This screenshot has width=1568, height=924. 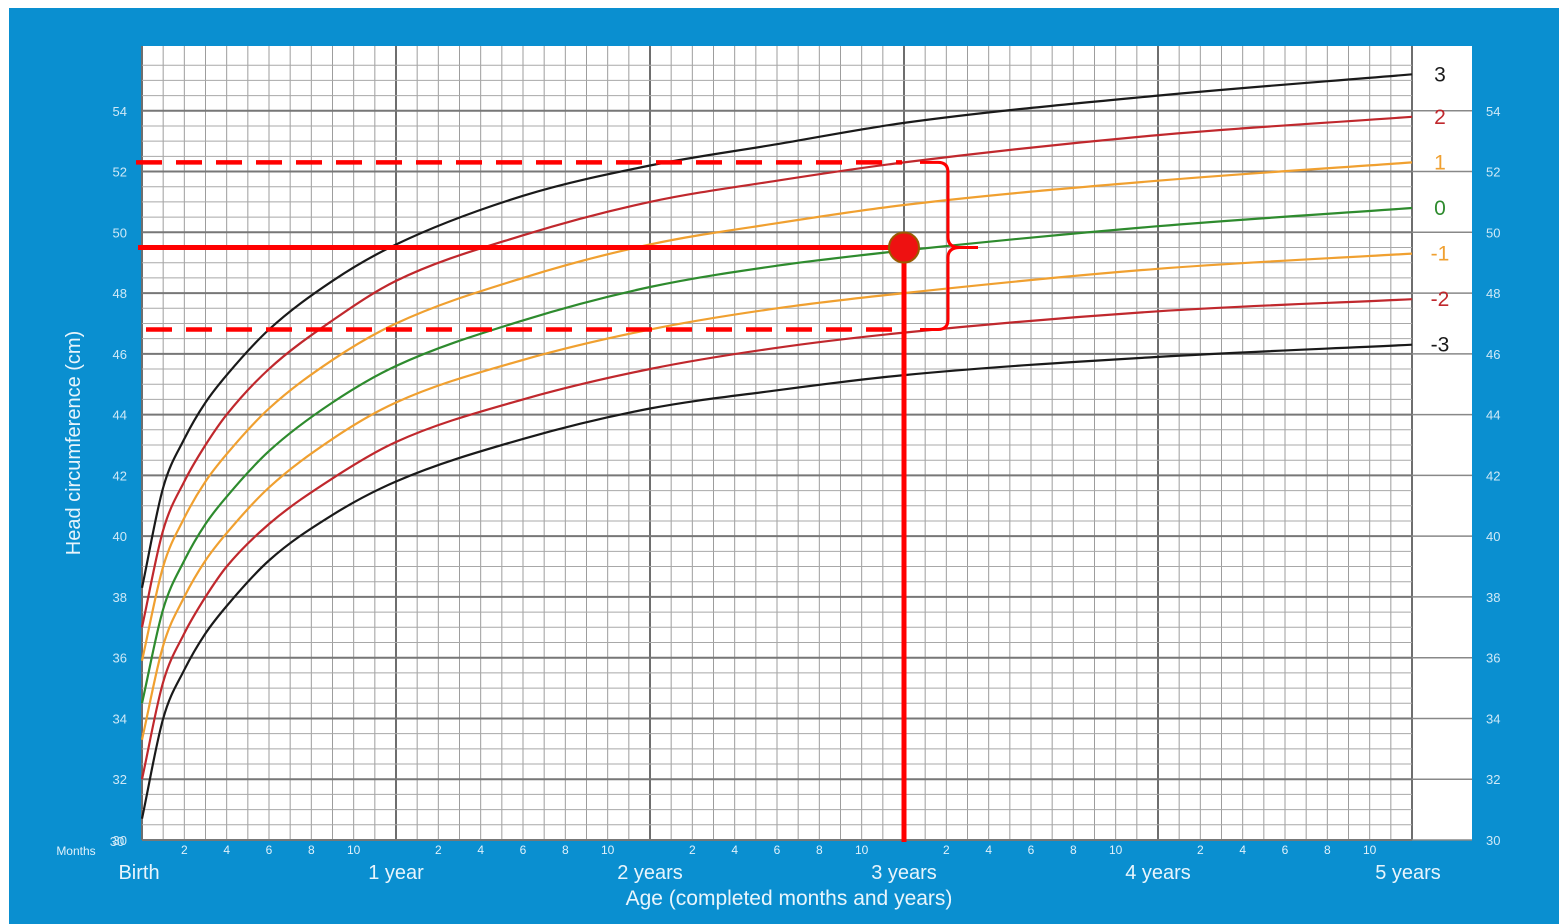 What do you see at coordinates (1493, 111) in the screenshot?
I see `y-tick-label-right: 54` at bounding box center [1493, 111].